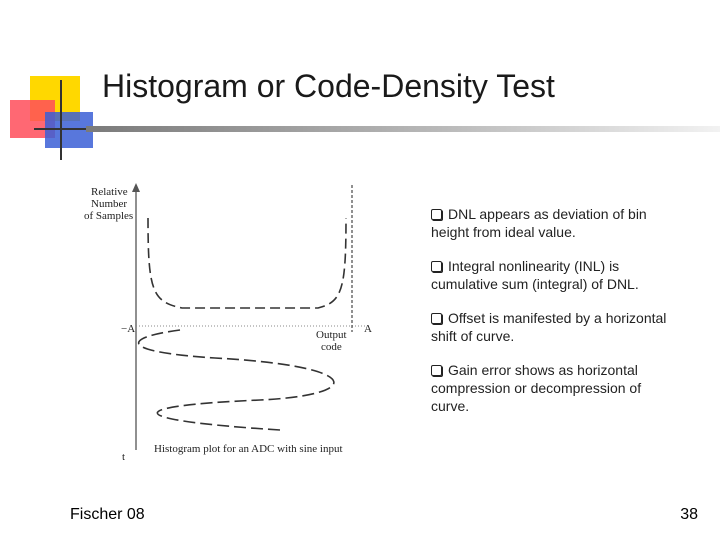  Describe the element at coordinates (61, 120) in the screenshot. I see `logo-vertical-line` at that location.